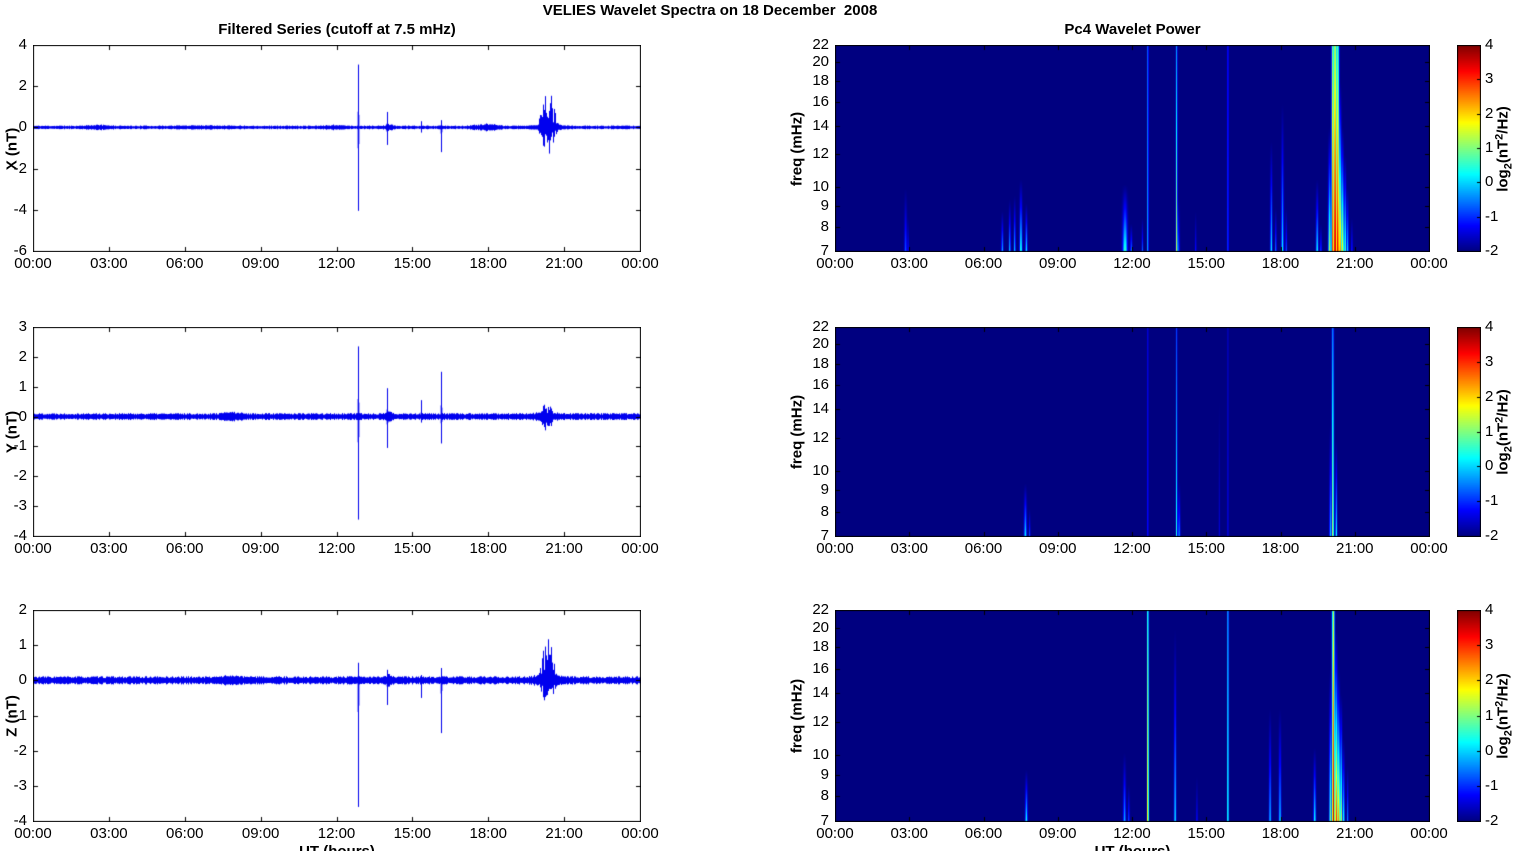 The height and width of the screenshot is (851, 1515). What do you see at coordinates (1489, 609) in the screenshot?
I see `colorbar-tick-label: 4` at bounding box center [1489, 609].